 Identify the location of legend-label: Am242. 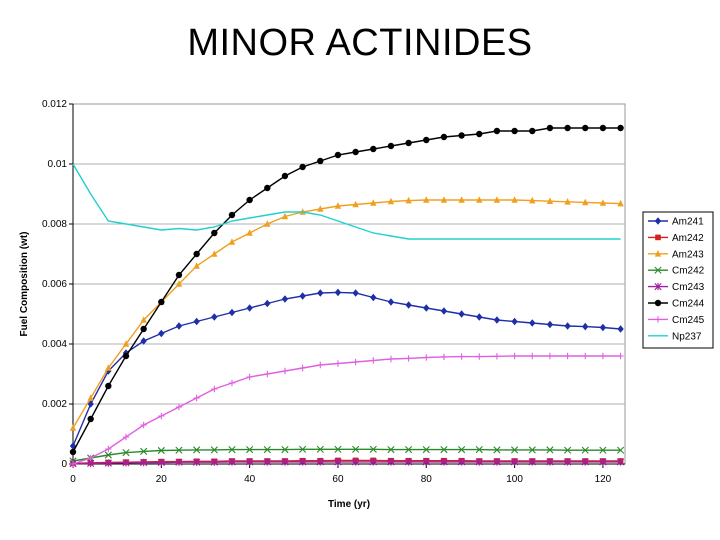
(688, 238).